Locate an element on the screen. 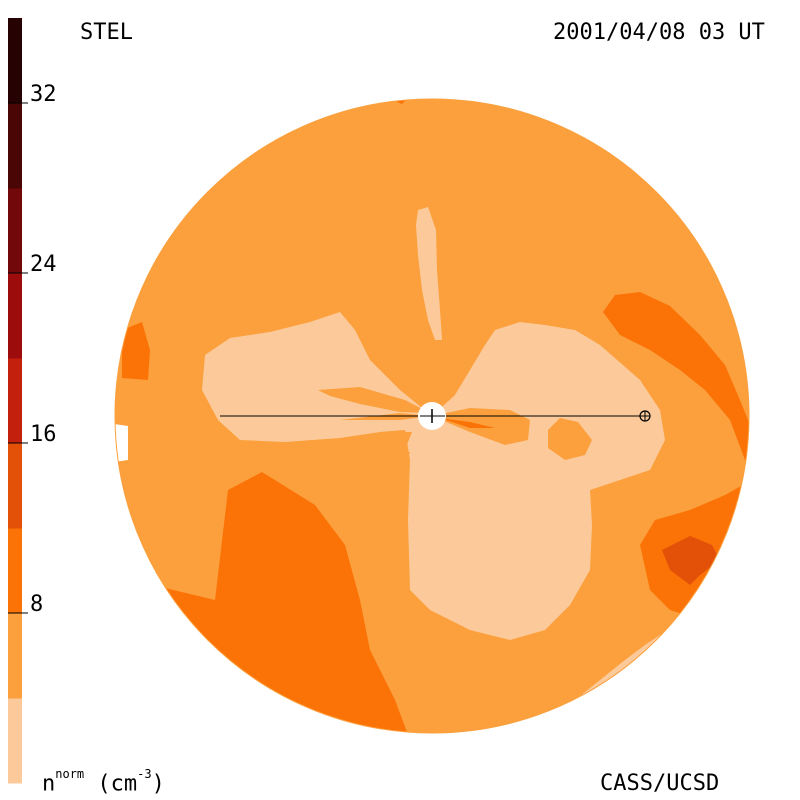  units-symbol: n is located at coordinates (49, 784).